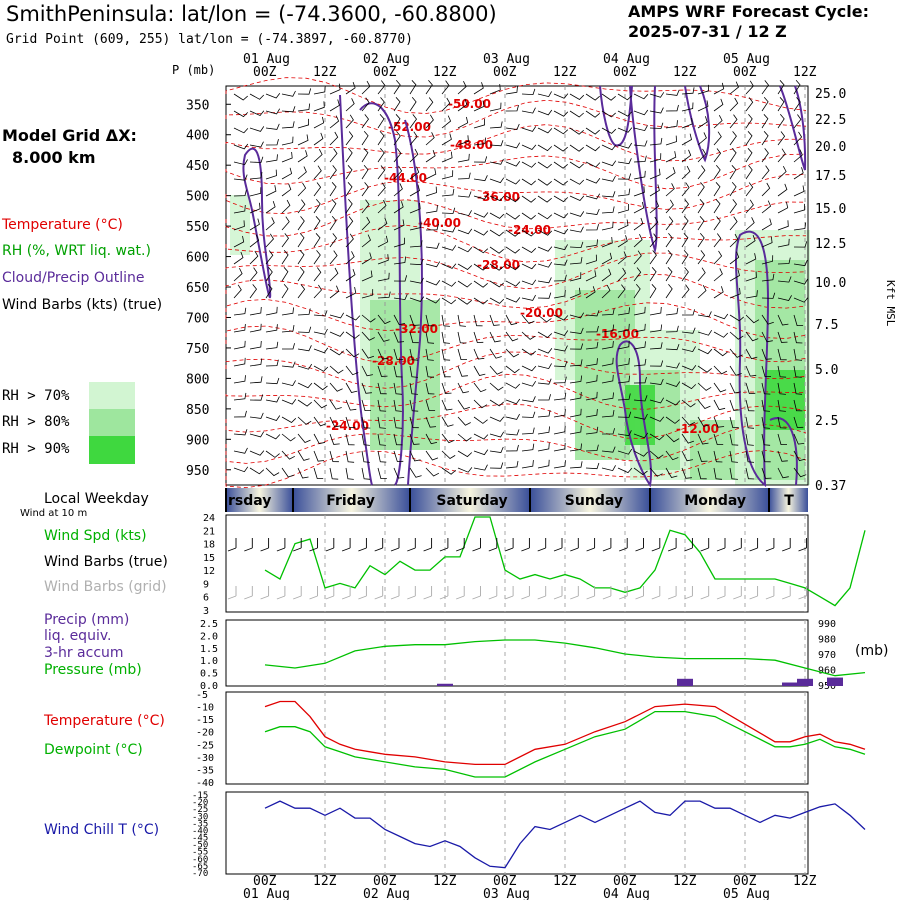 This screenshot has height=900, width=900. Describe the element at coordinates (565, 744) in the screenshot. I see `dewpoint-line` at that location.